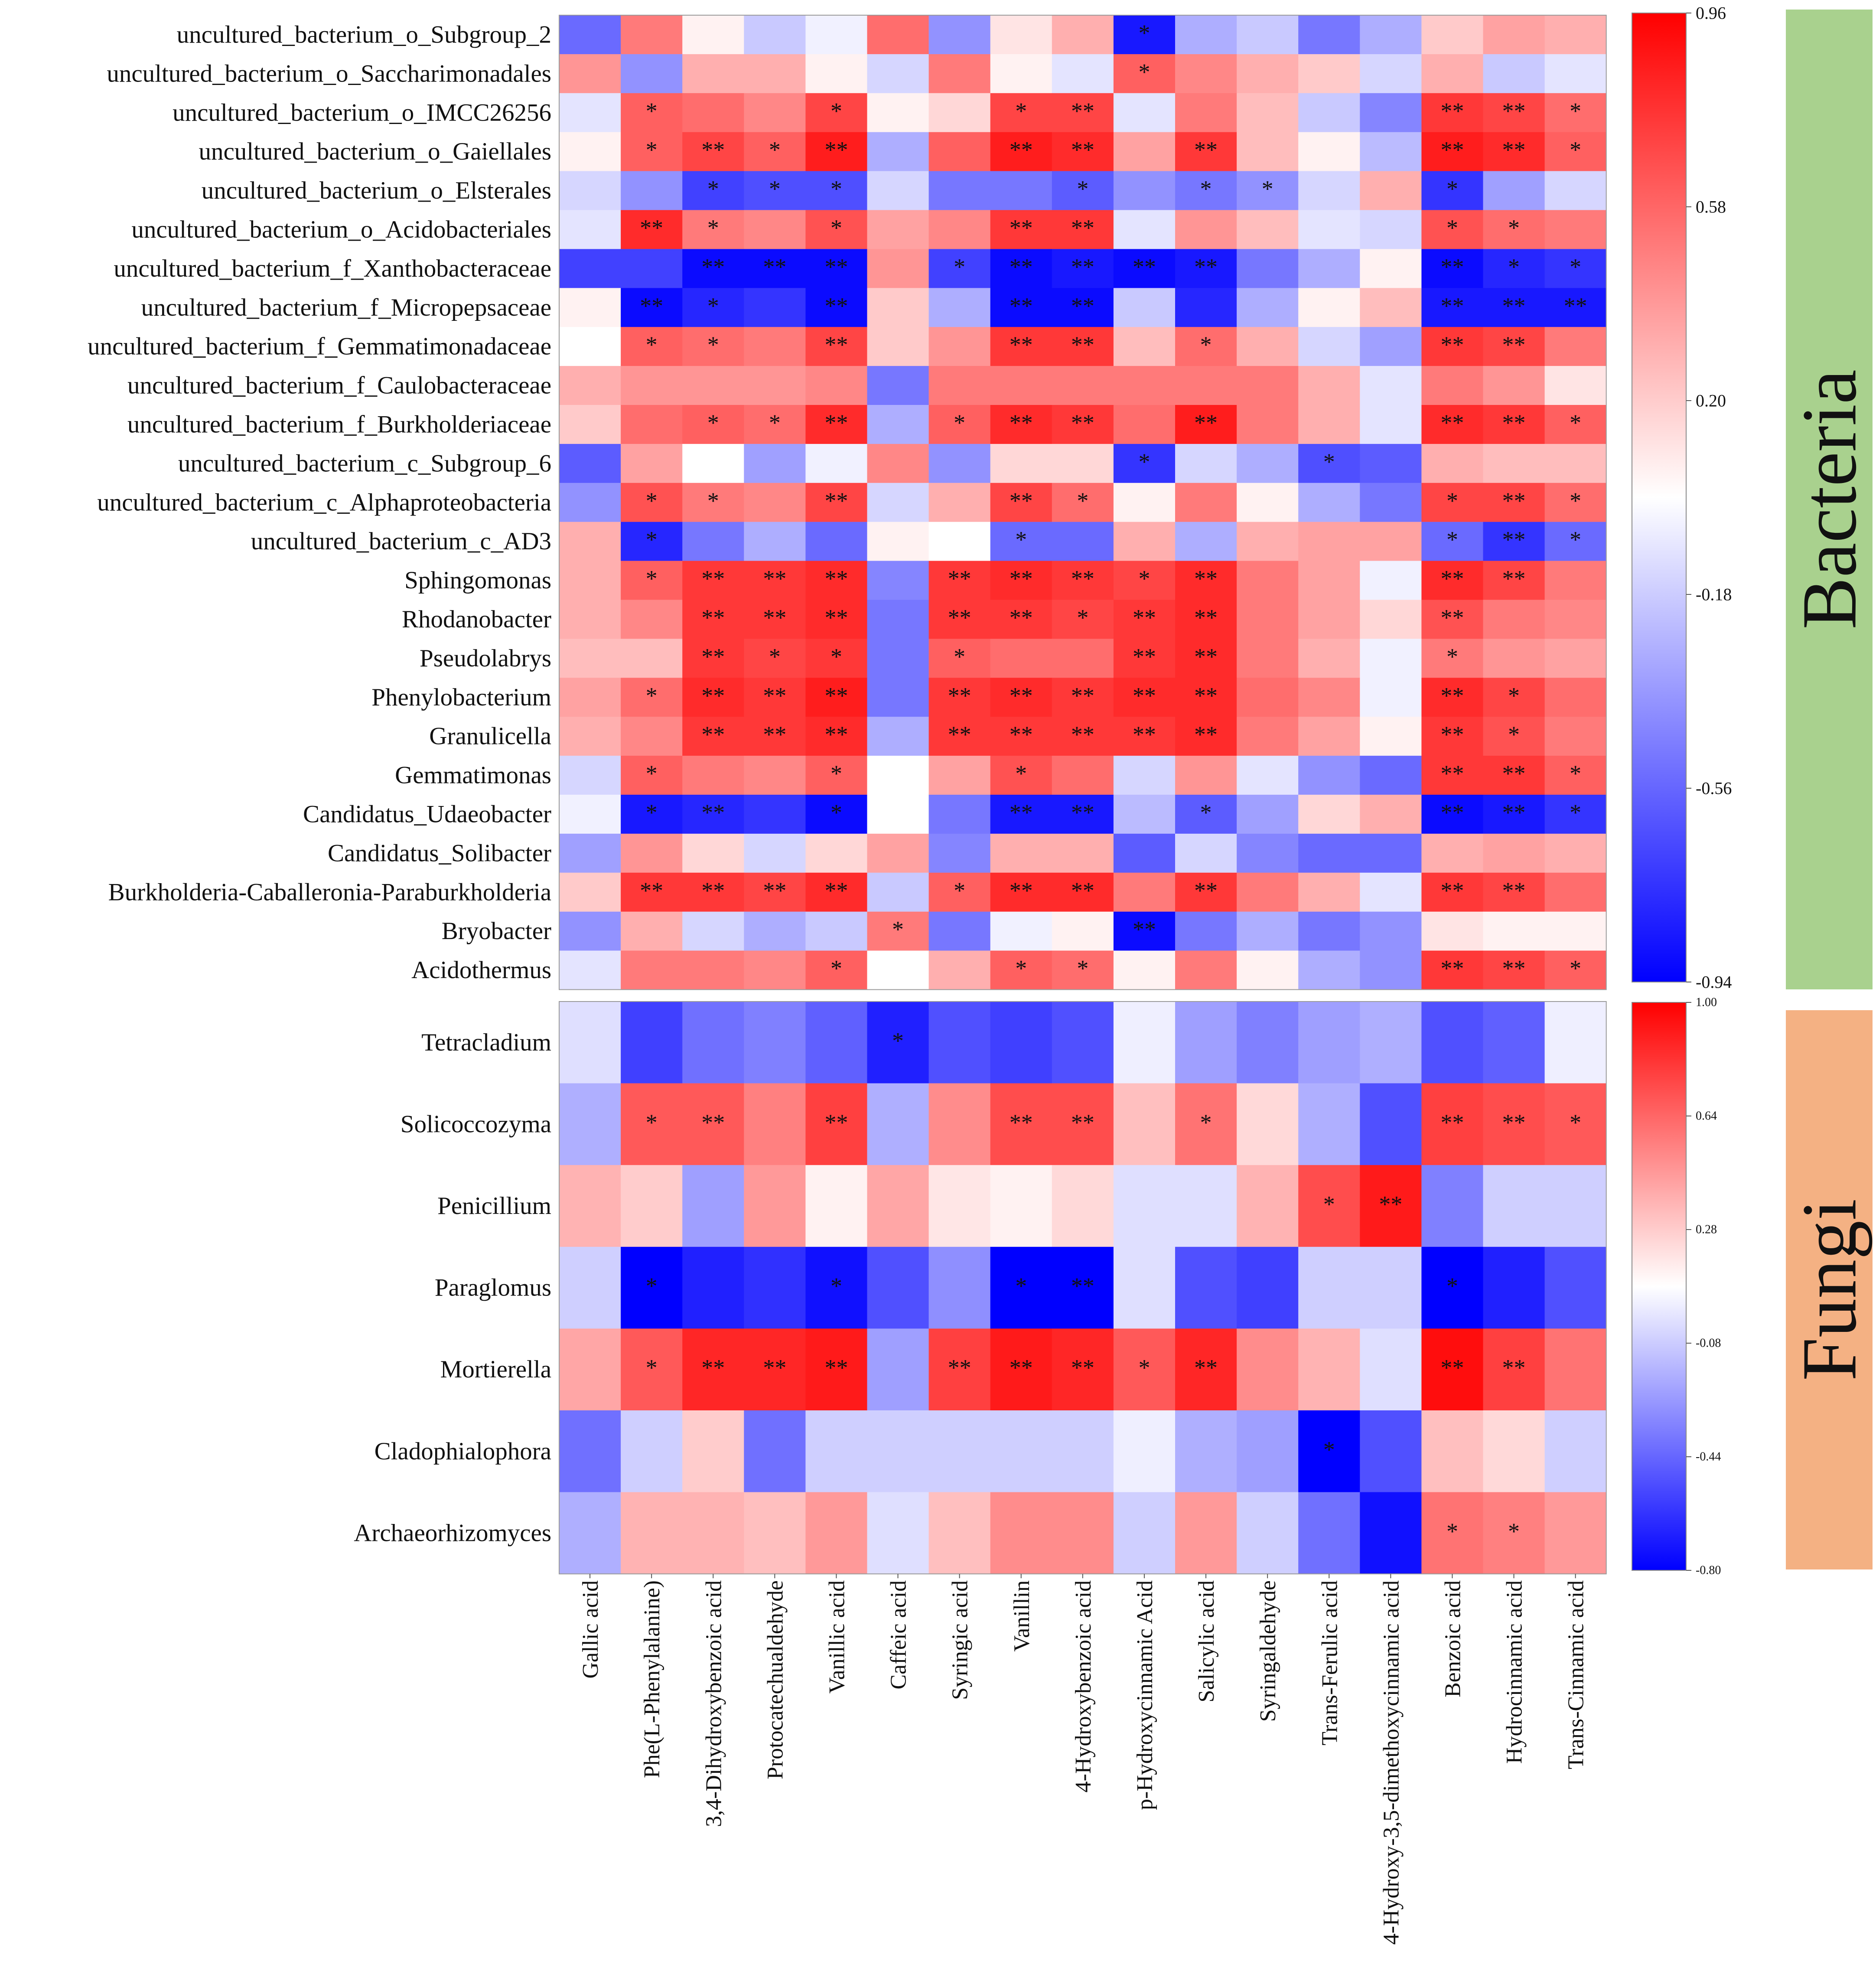  Describe the element at coordinates (1576, 1674) in the screenshot. I see `column-label-trans-cinnamic-acid: Trans-Cinnamic acid` at that location.